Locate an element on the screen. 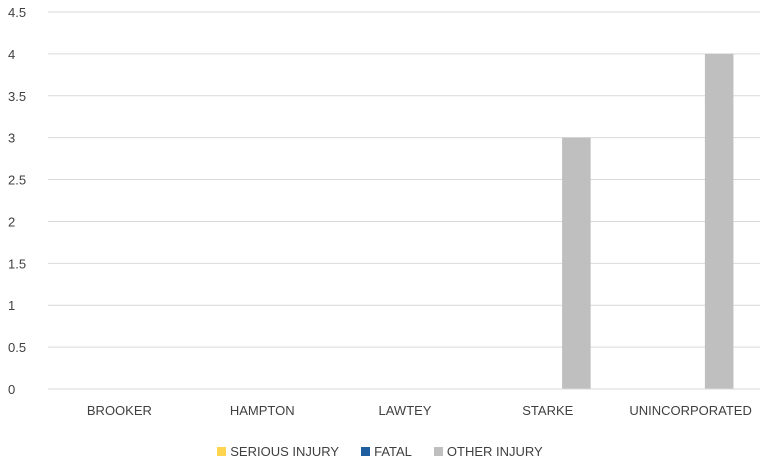 The height and width of the screenshot is (466, 760). y-tick-label: 0.5 is located at coordinates (17, 347).